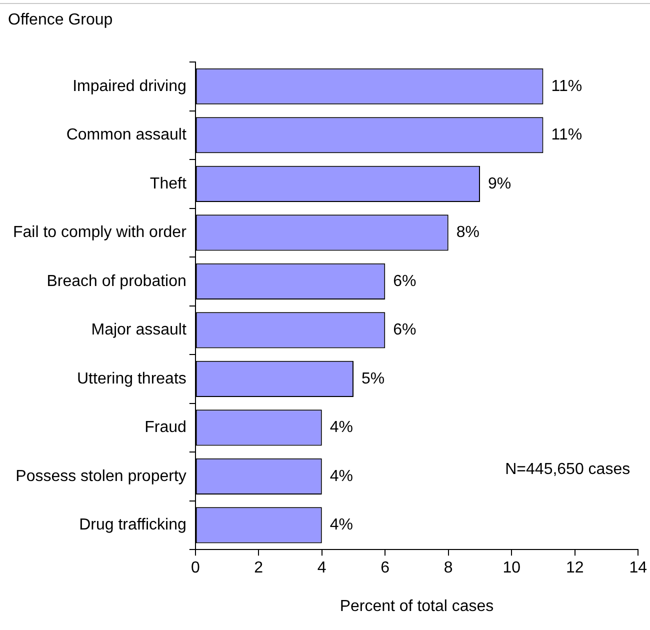 This screenshot has width=650, height=630. I want to click on x-tick-label: 10, so click(511, 568).